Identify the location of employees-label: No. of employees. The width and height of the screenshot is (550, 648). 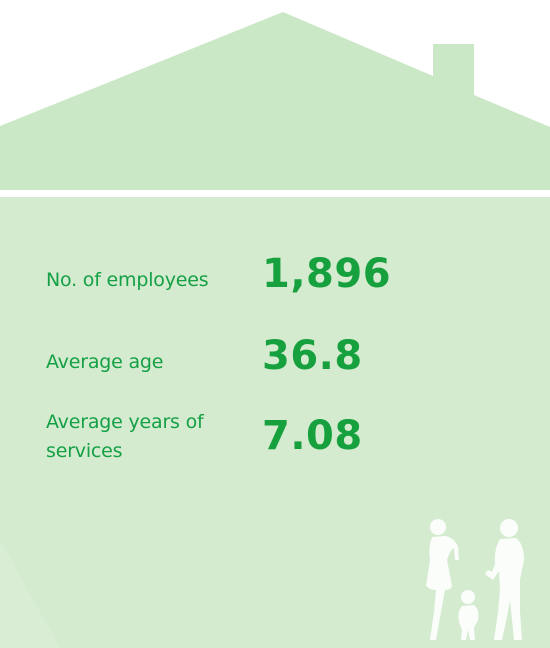
(127, 280).